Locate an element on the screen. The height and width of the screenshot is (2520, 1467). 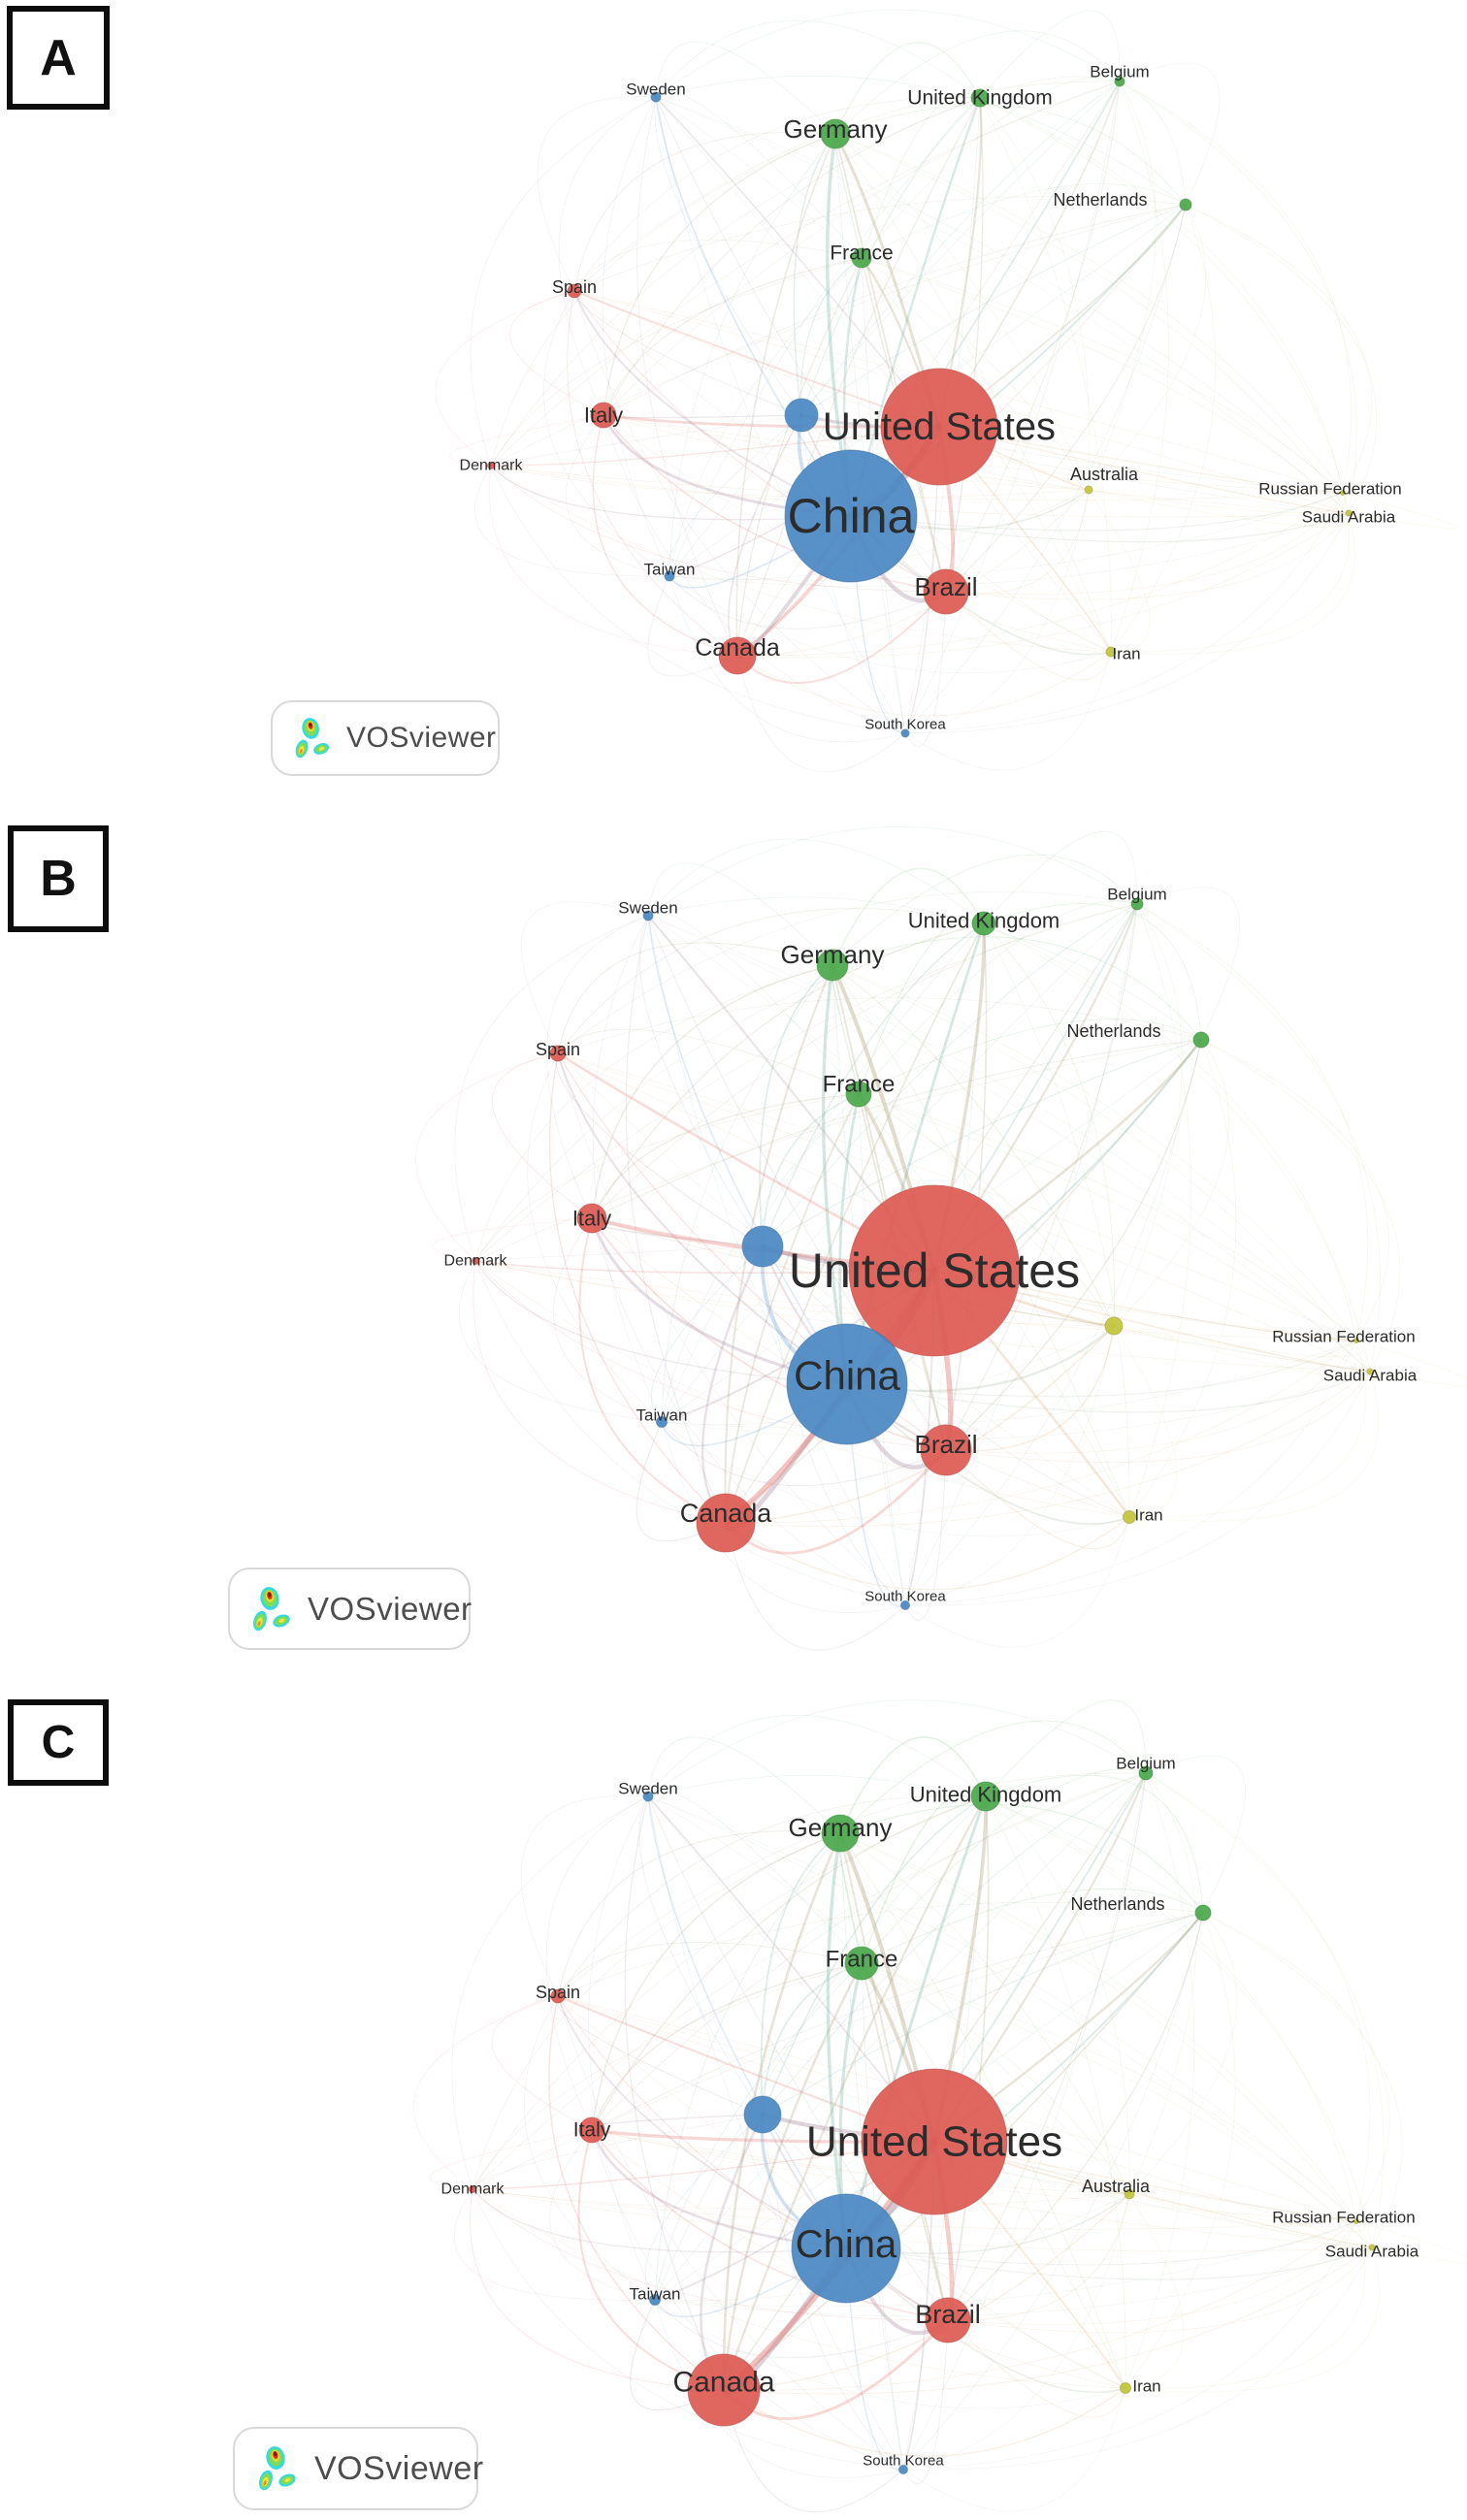
label-canada: Canada is located at coordinates (737, 648).